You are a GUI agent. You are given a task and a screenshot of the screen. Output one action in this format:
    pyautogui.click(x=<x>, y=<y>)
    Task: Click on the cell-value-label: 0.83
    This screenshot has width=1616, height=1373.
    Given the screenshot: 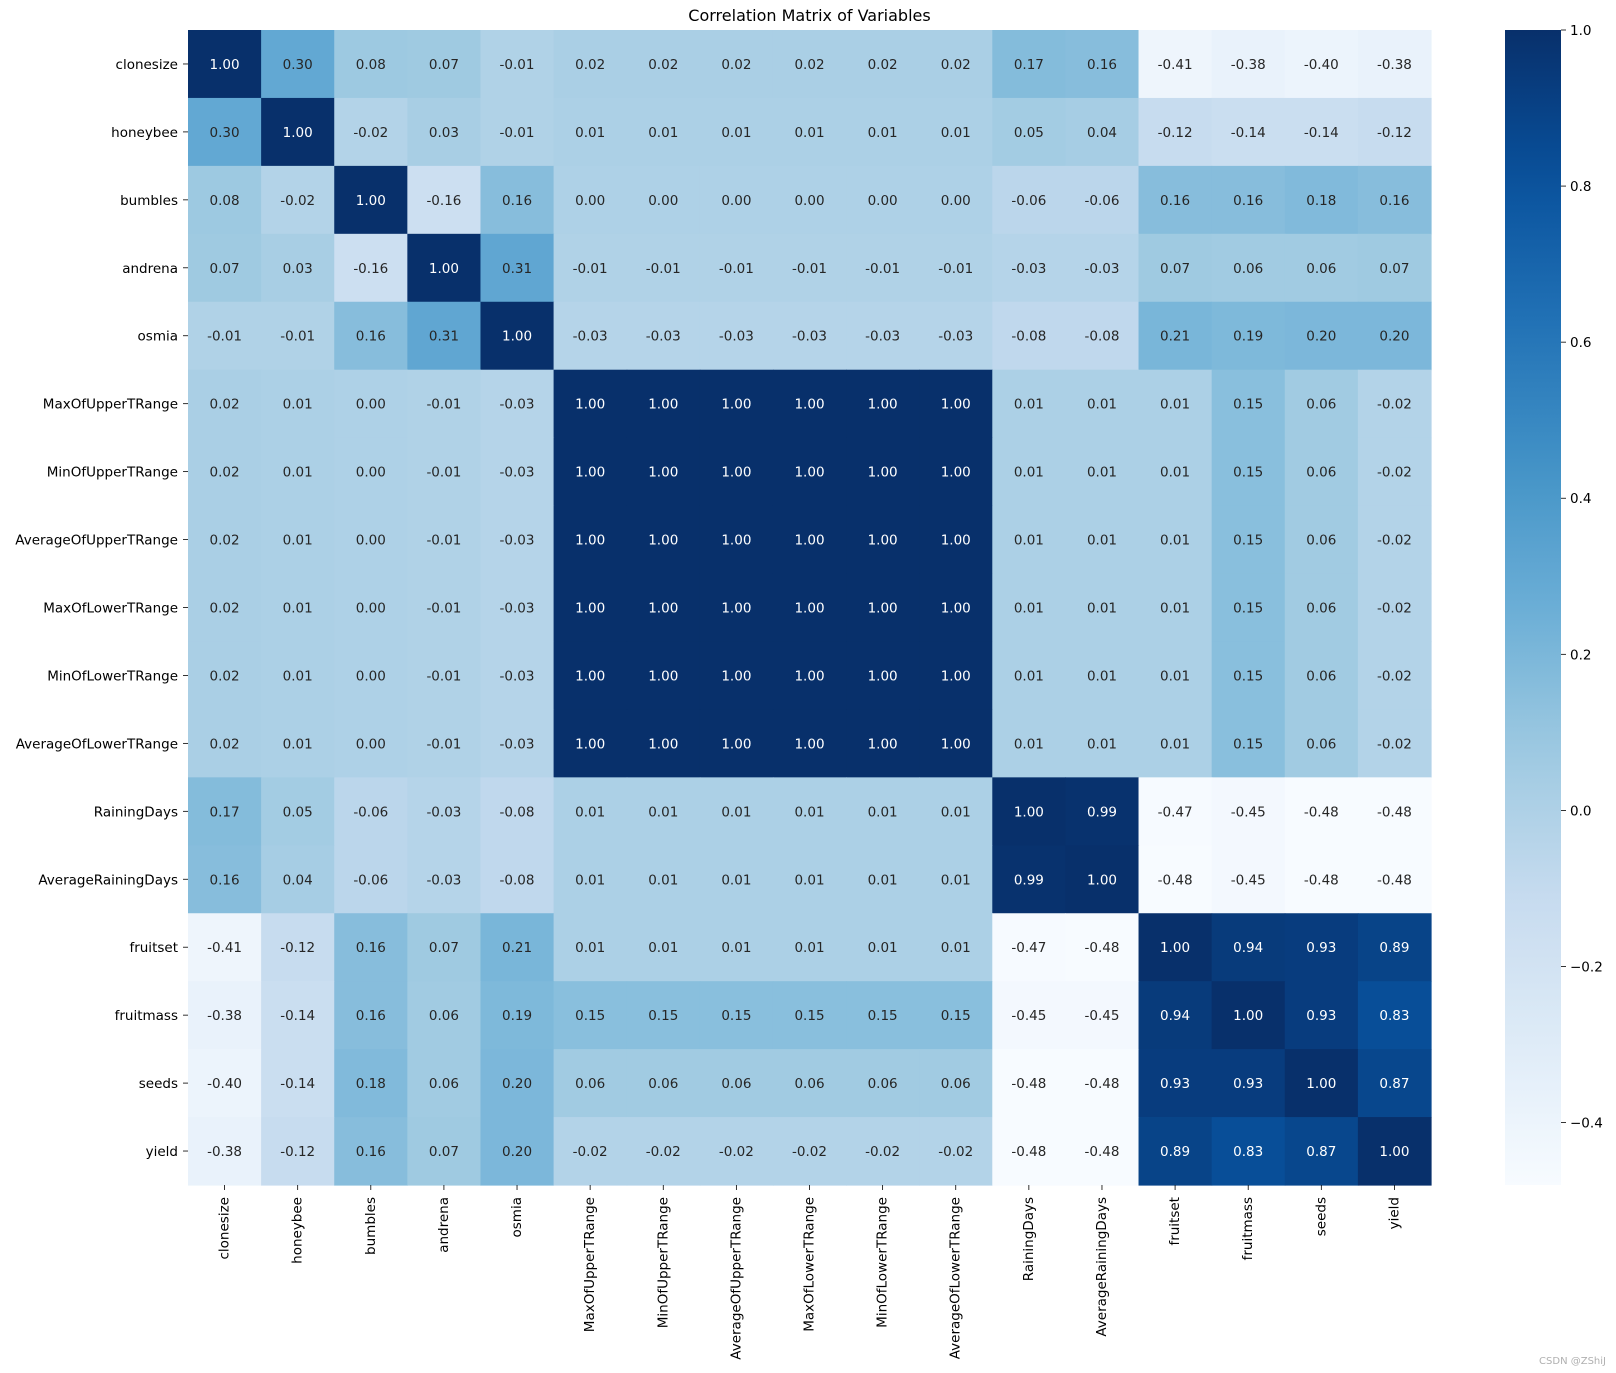 What is the action you would take?
    pyautogui.click(x=1248, y=1152)
    